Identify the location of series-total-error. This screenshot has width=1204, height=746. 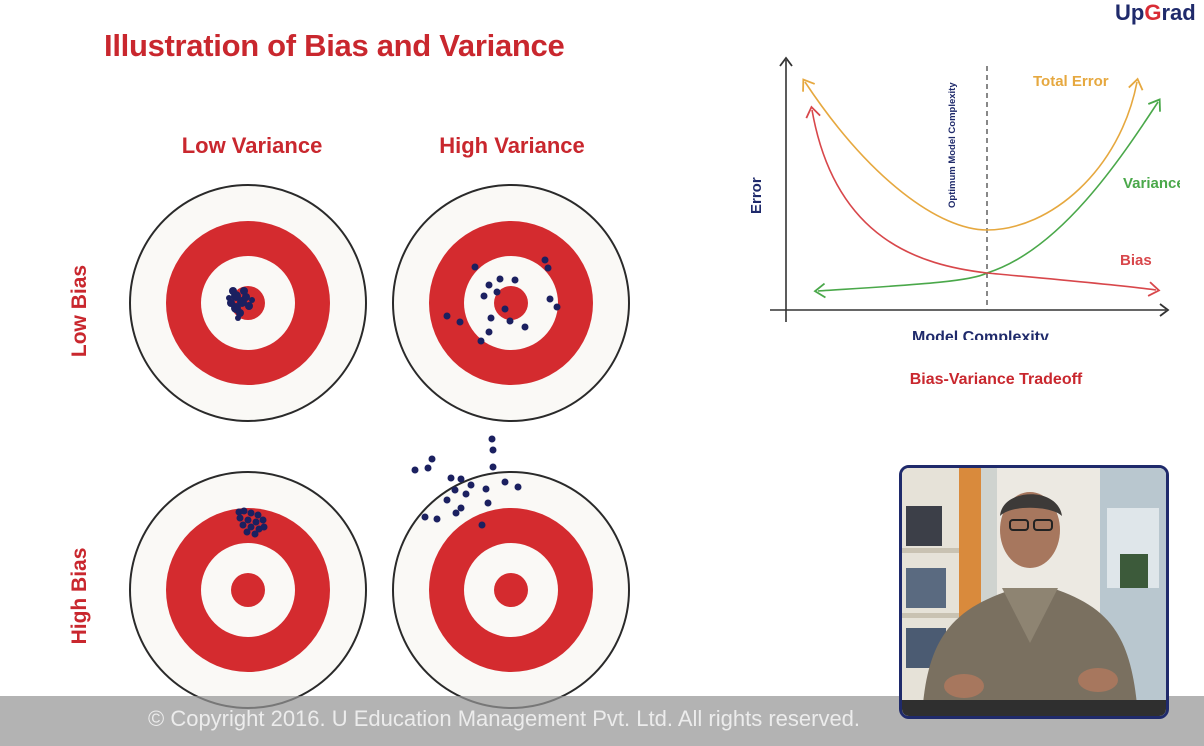
(973, 154).